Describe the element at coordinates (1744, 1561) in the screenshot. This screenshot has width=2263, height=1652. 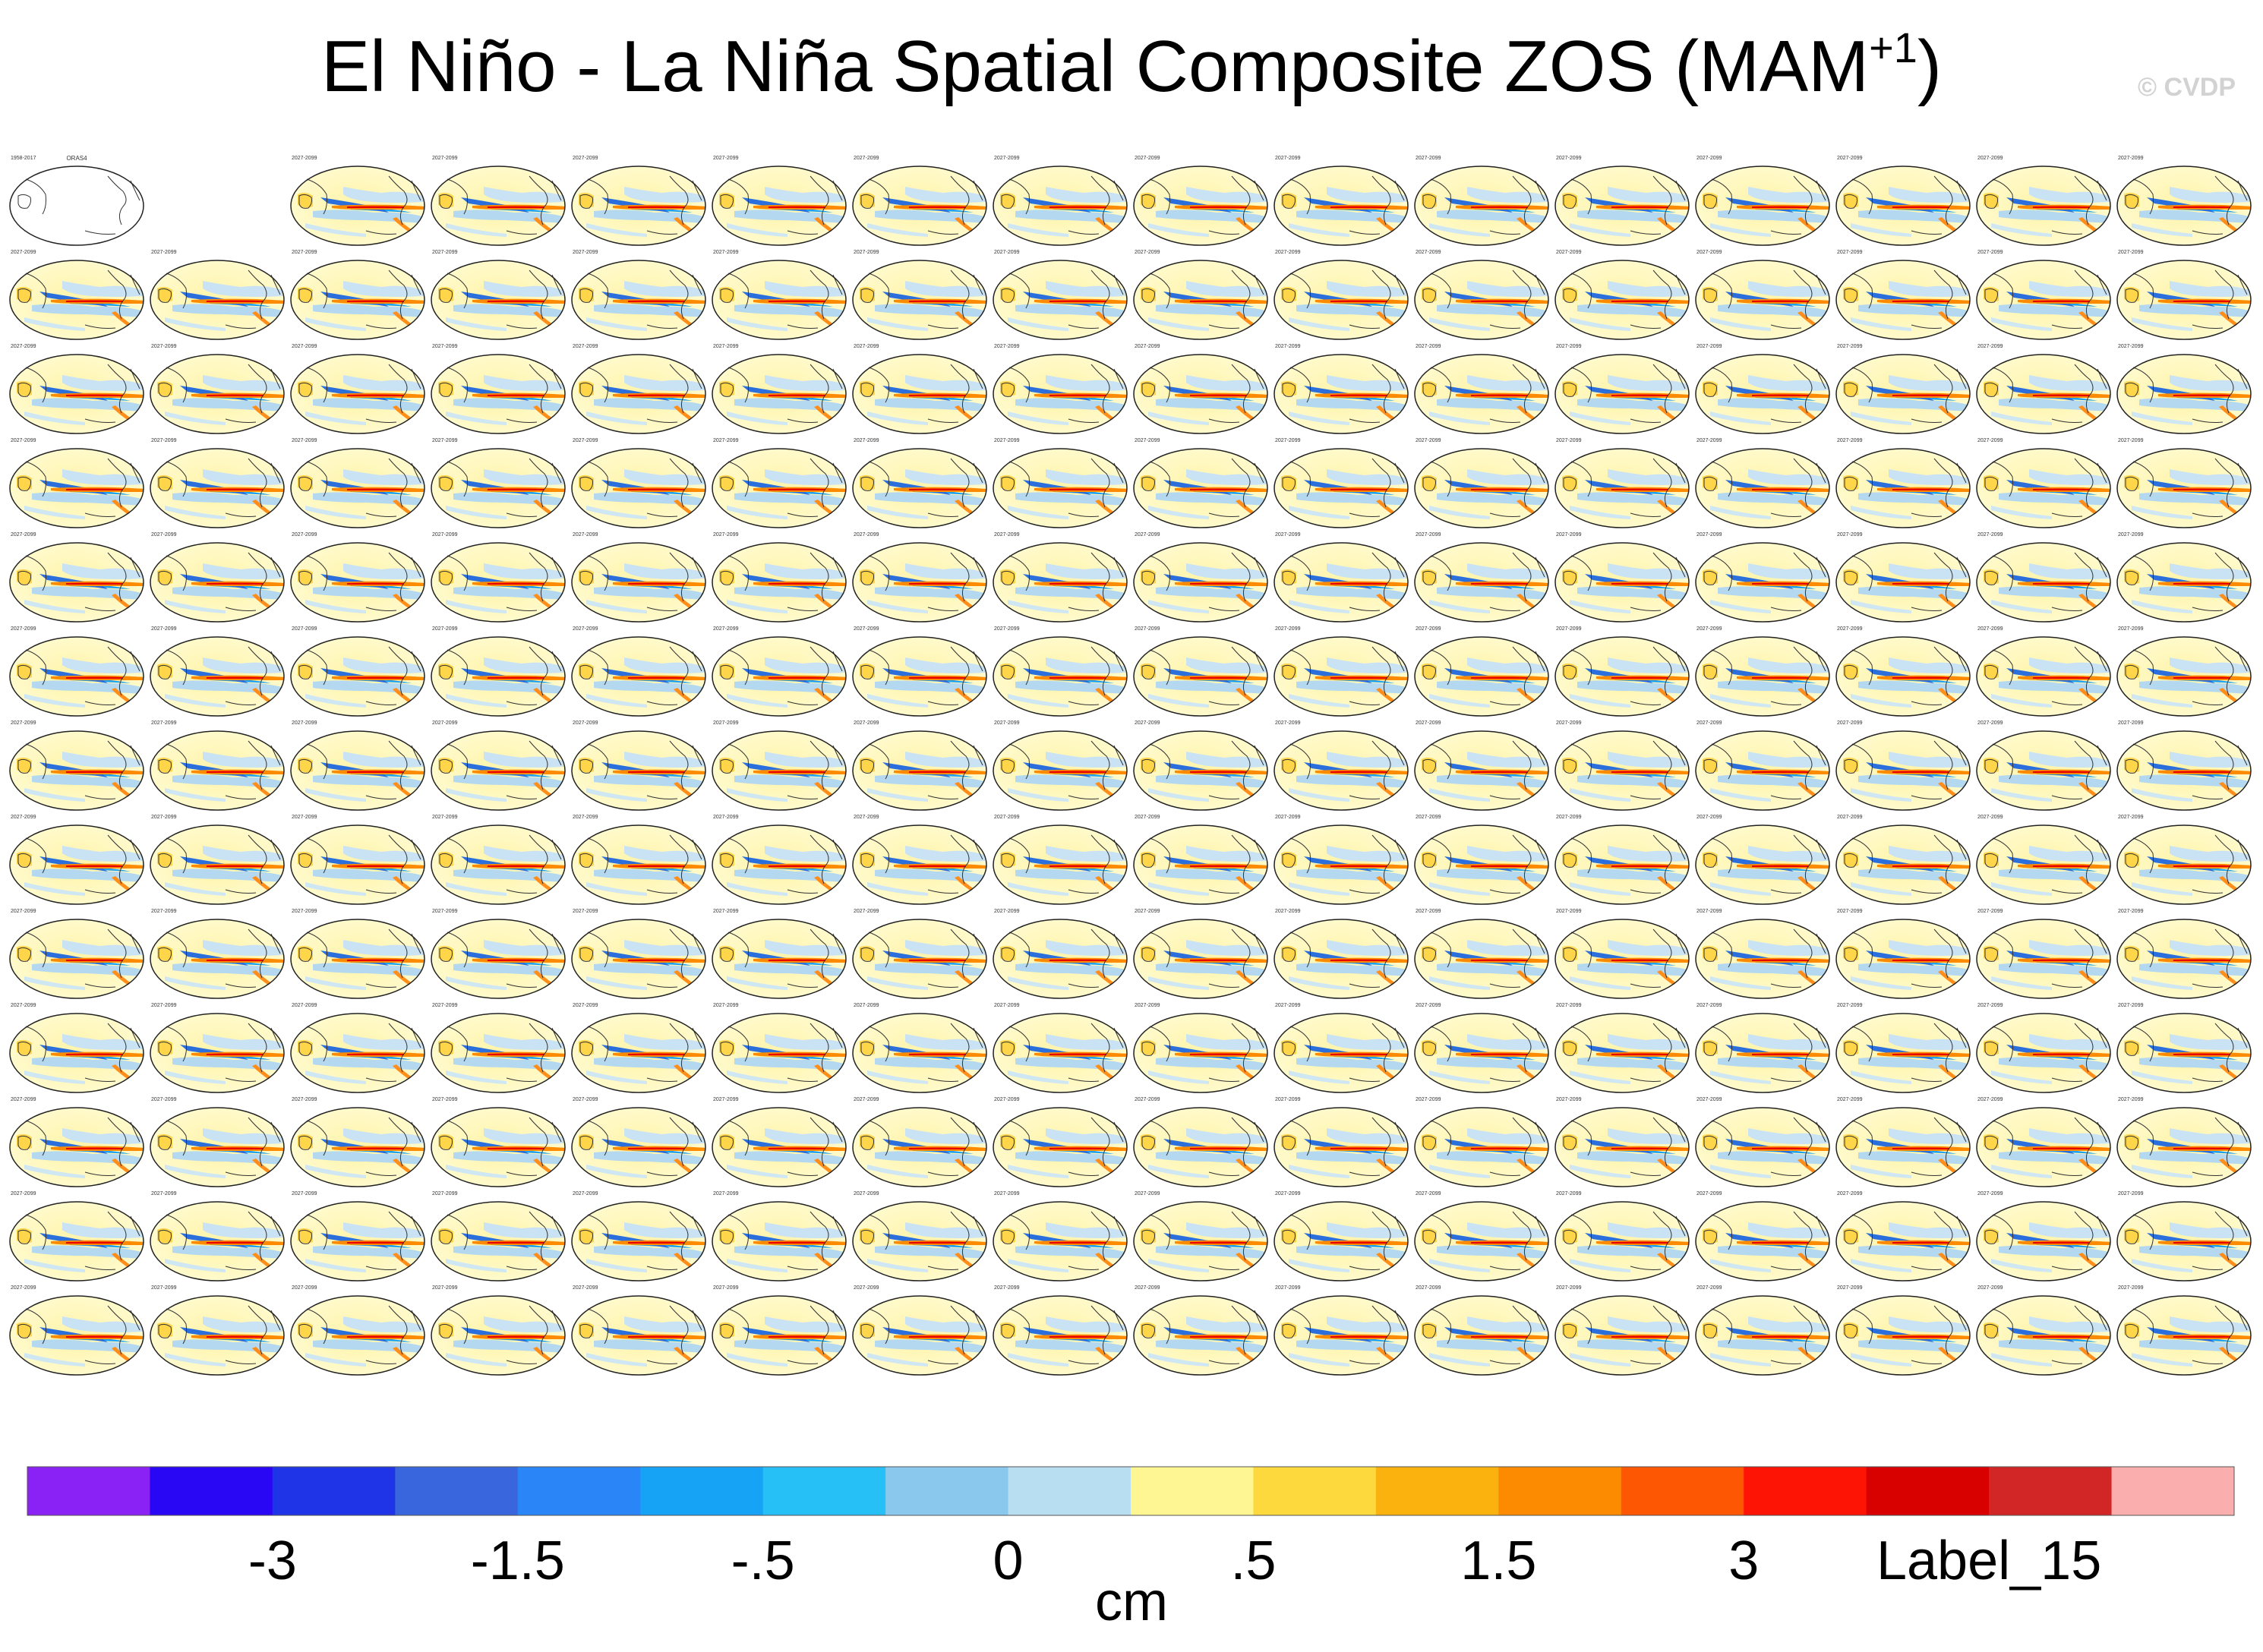
I see `colorbar-tick-label: 3` at that location.